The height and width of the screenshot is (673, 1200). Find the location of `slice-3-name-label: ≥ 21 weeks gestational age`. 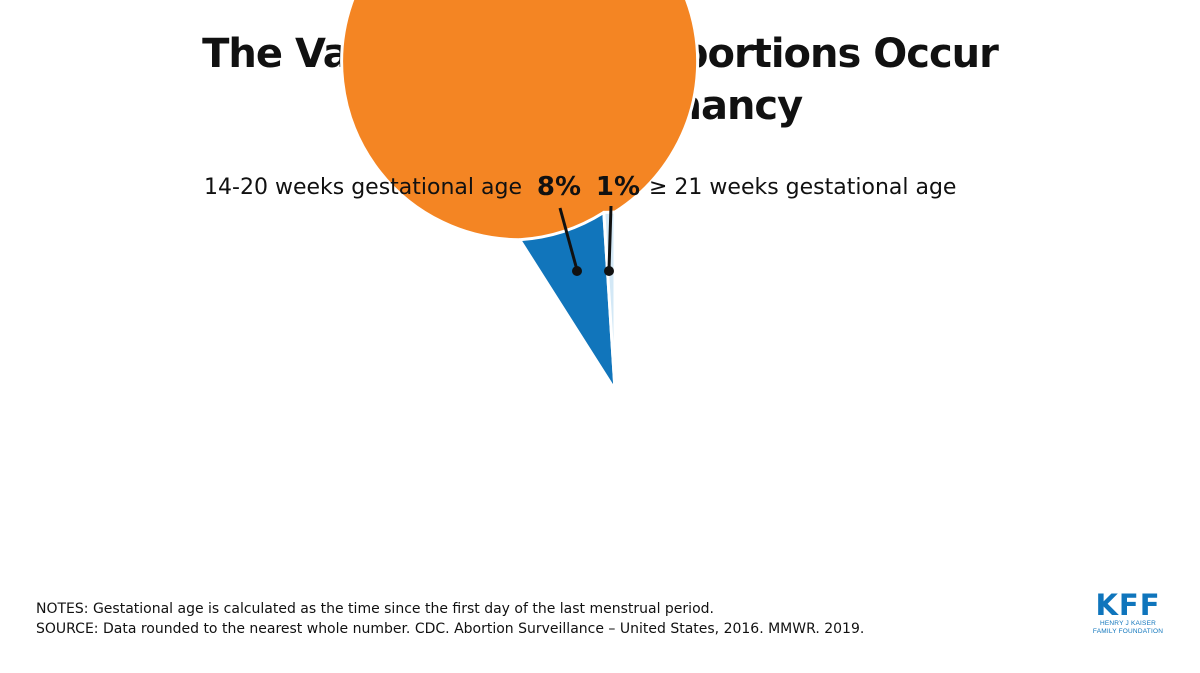

slice-3-name-label: ≥ 21 weeks gestational age is located at coordinates (802, 187).